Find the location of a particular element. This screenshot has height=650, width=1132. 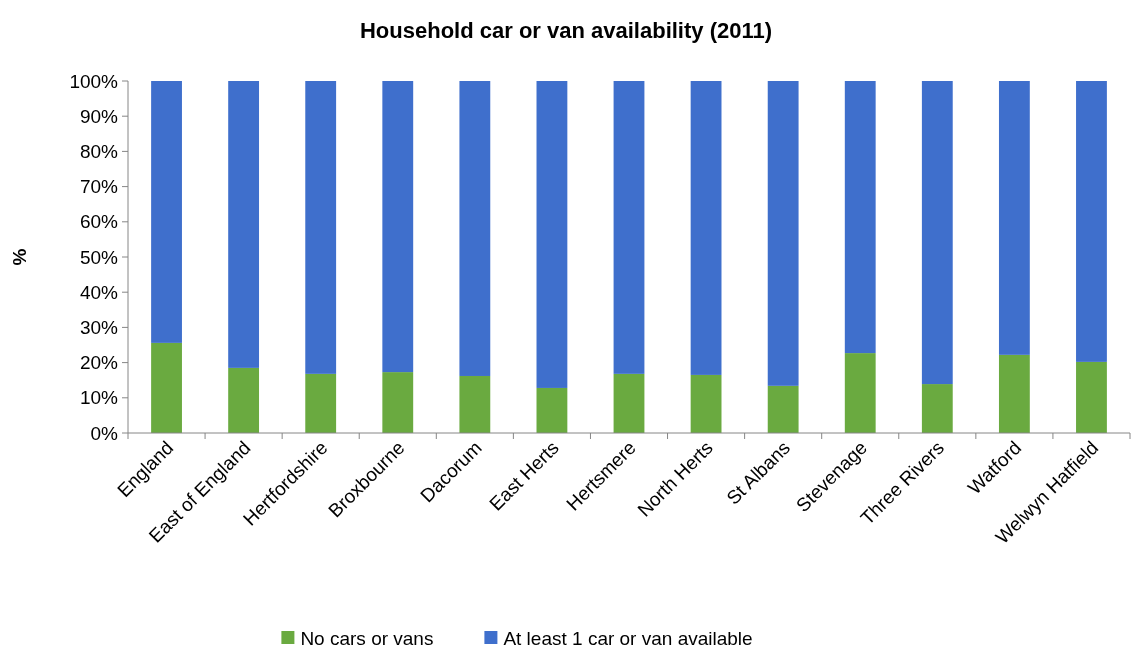

y-axis-title: % is located at coordinates (19, 257).